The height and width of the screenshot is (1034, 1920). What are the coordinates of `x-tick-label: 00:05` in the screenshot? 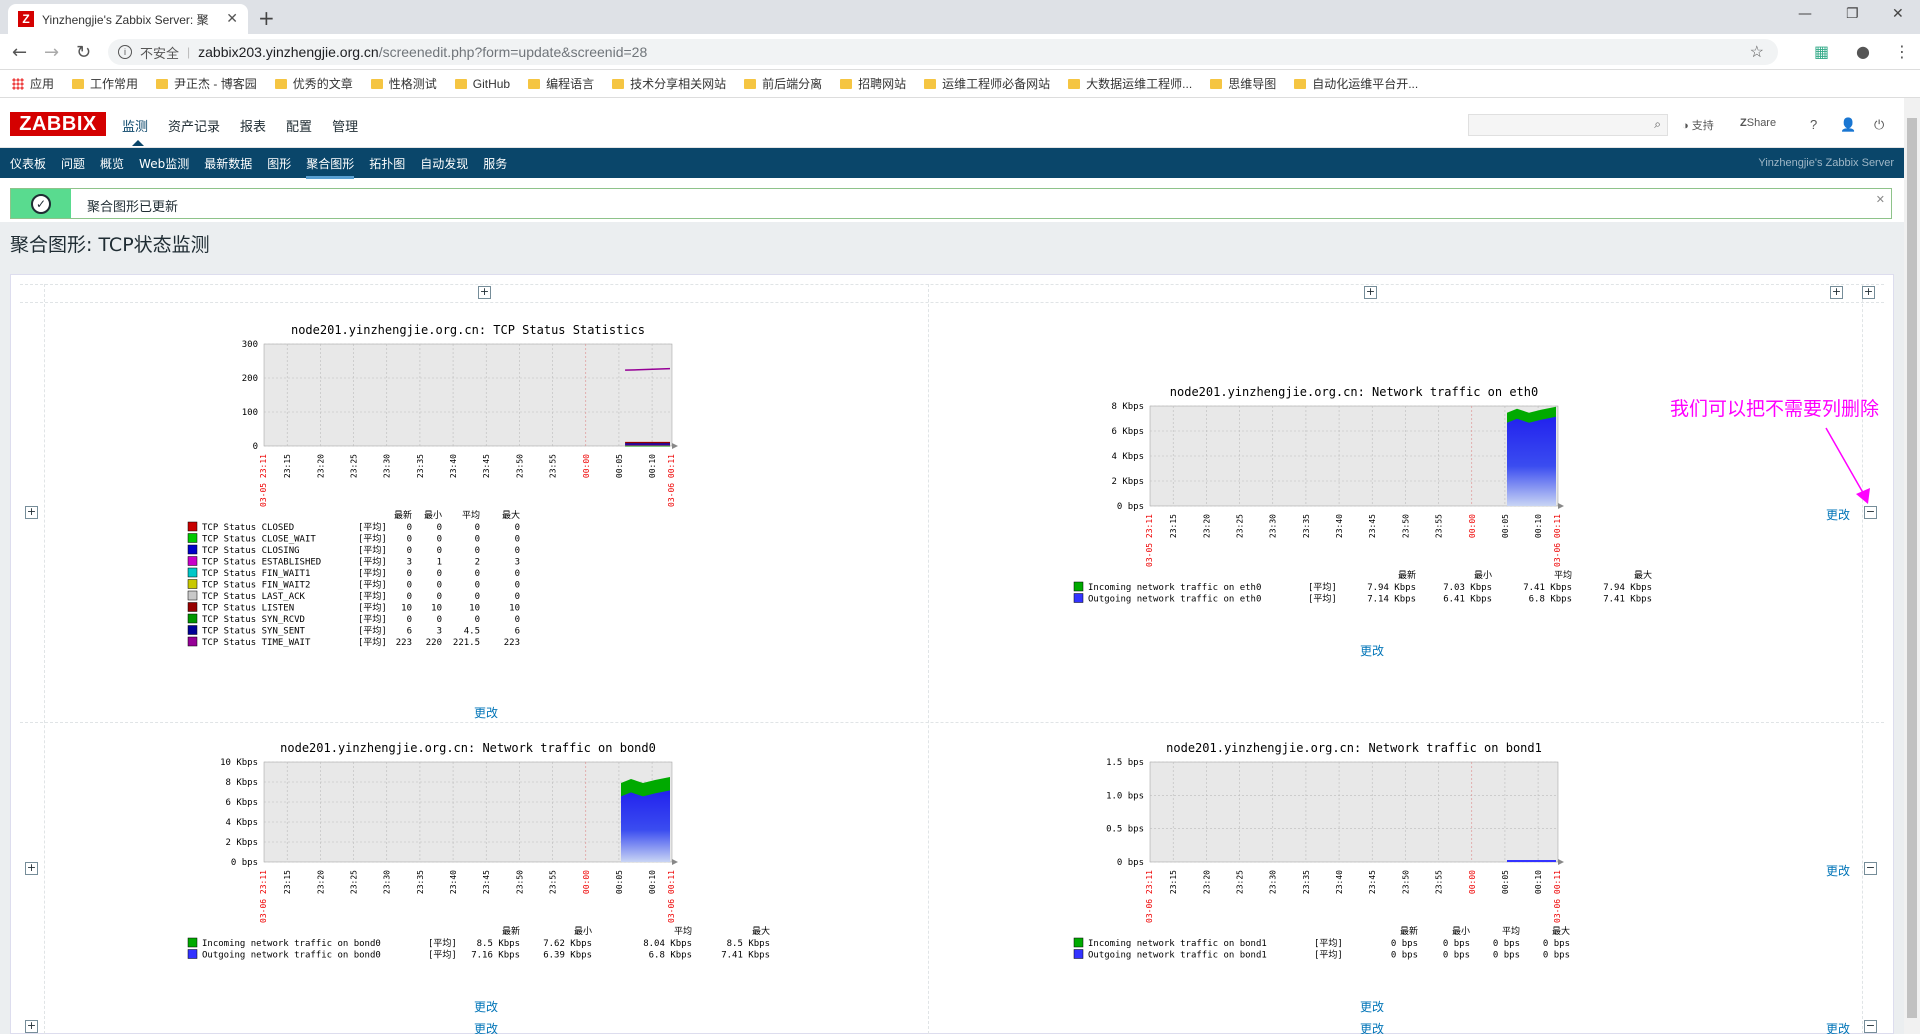 It's located at (1505, 882).